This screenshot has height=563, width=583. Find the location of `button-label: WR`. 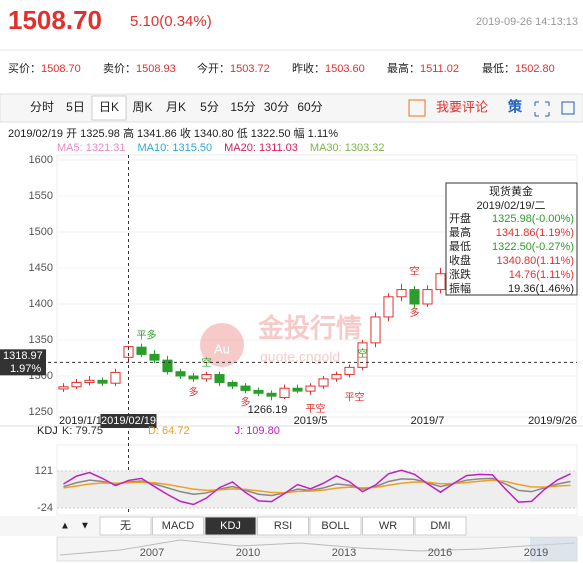

button-label: WR is located at coordinates (388, 526).